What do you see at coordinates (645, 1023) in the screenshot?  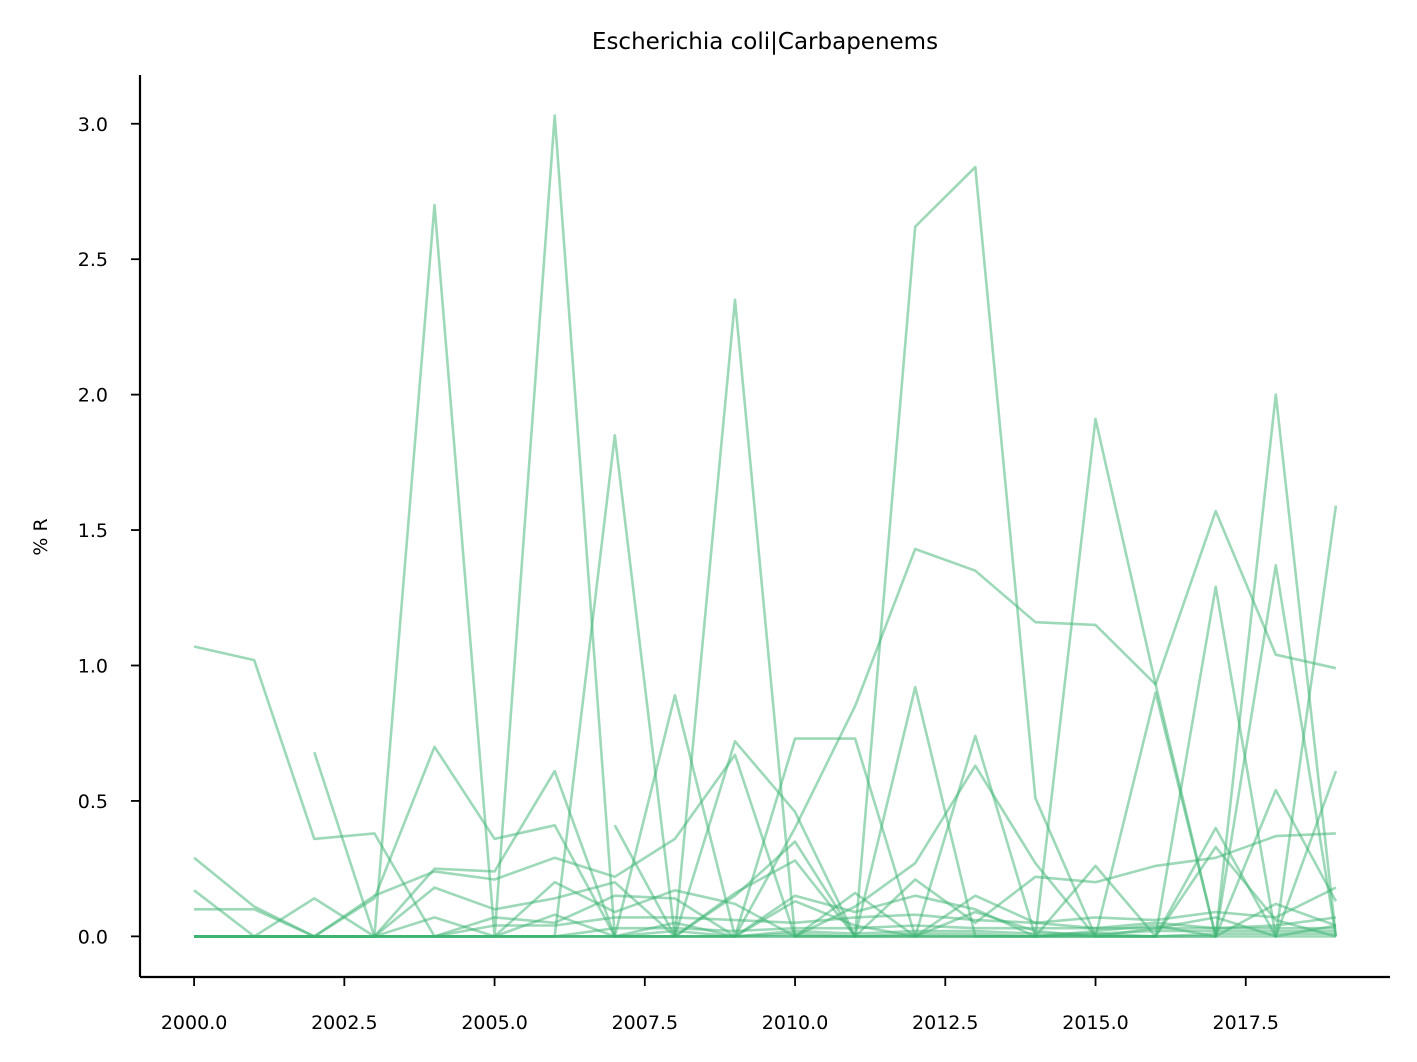 I see `x-tick-label: 2007.5` at bounding box center [645, 1023].